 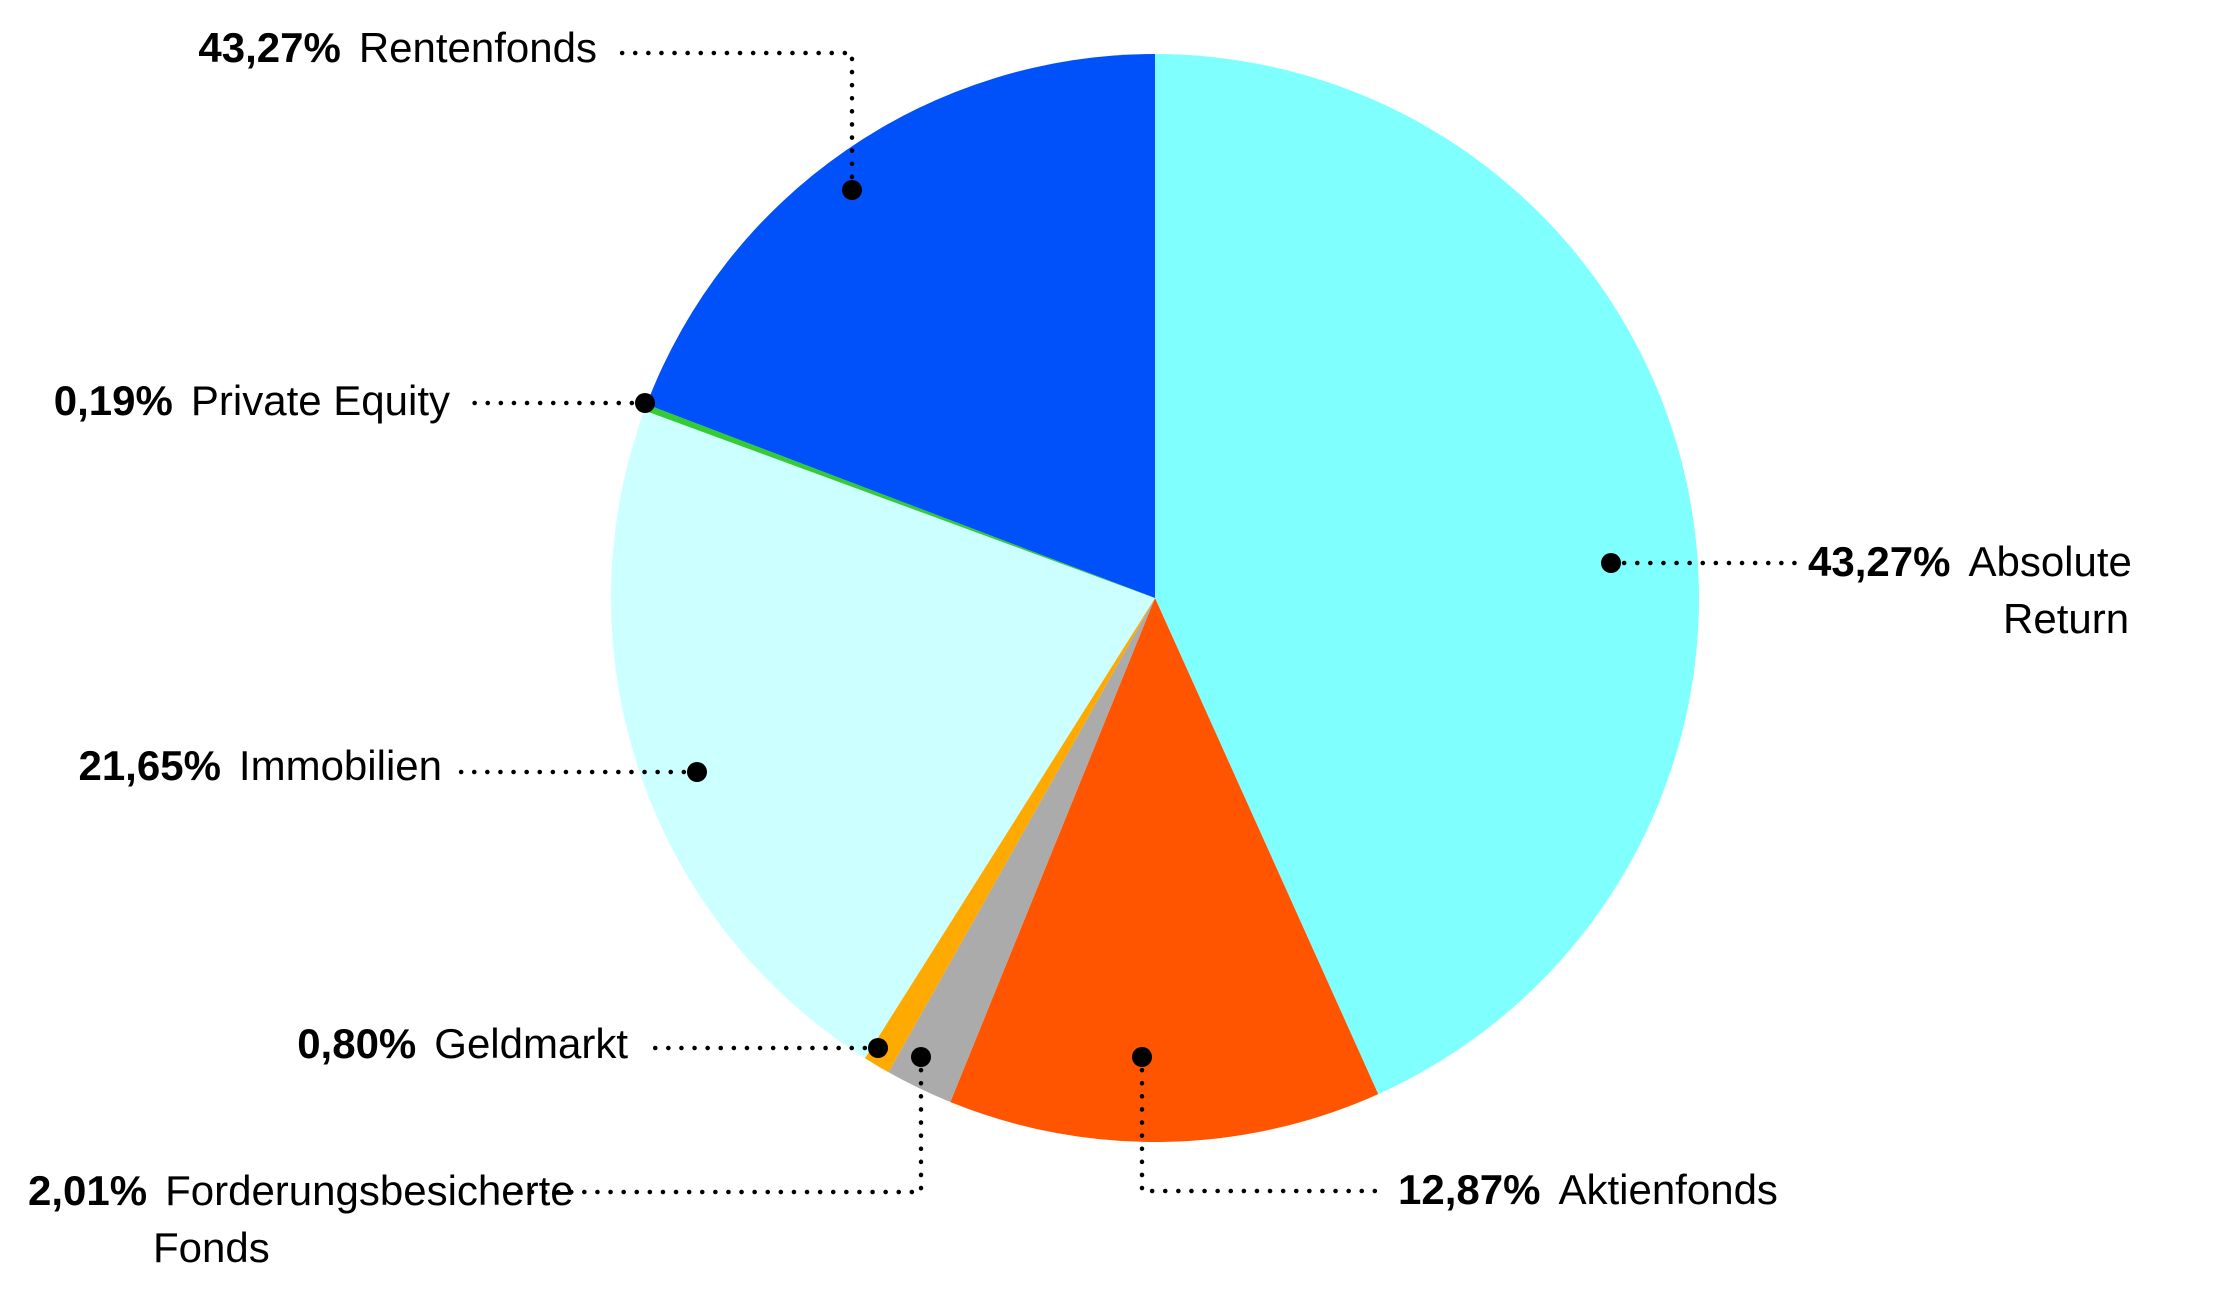 What do you see at coordinates (369, 1190) in the screenshot?
I see `label-forderungsbesicherte-name: Forderungsbesicherte` at bounding box center [369, 1190].